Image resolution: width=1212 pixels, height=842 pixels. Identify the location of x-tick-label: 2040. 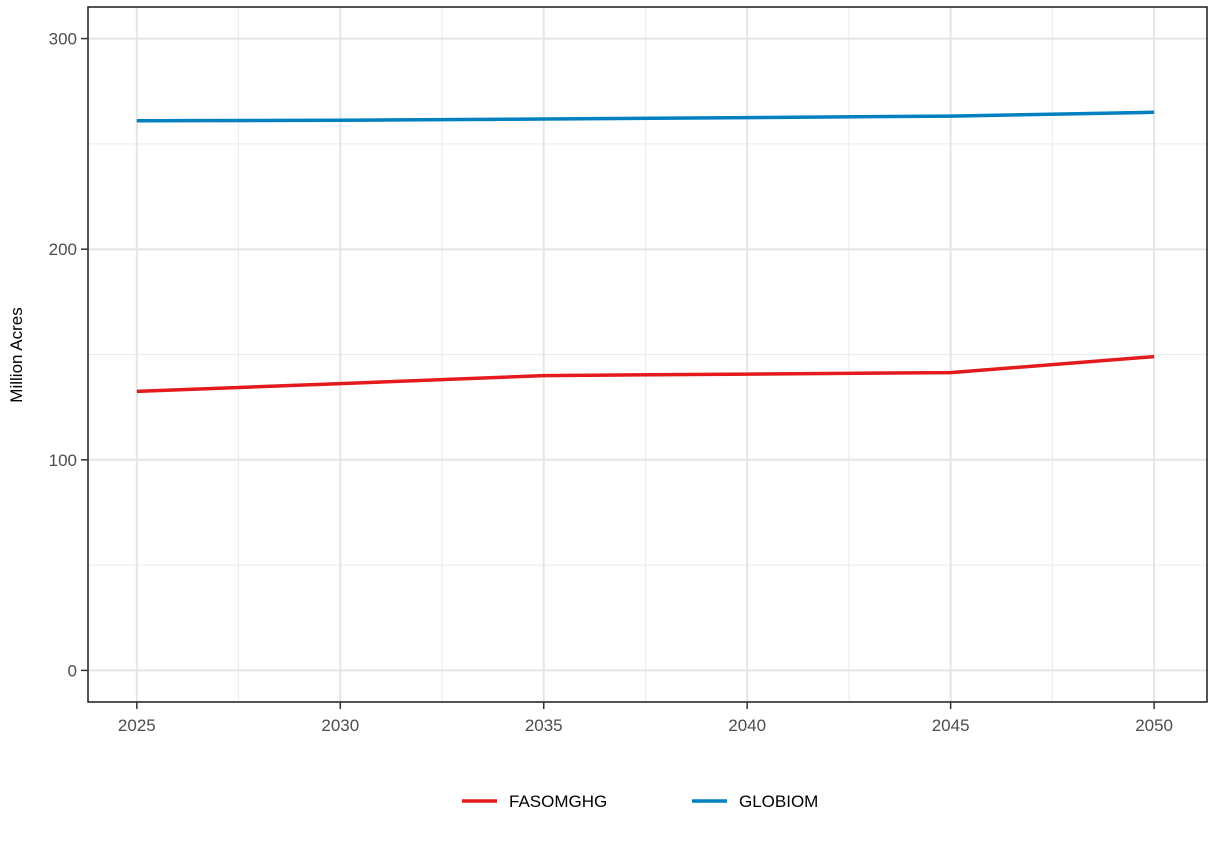
(747, 725).